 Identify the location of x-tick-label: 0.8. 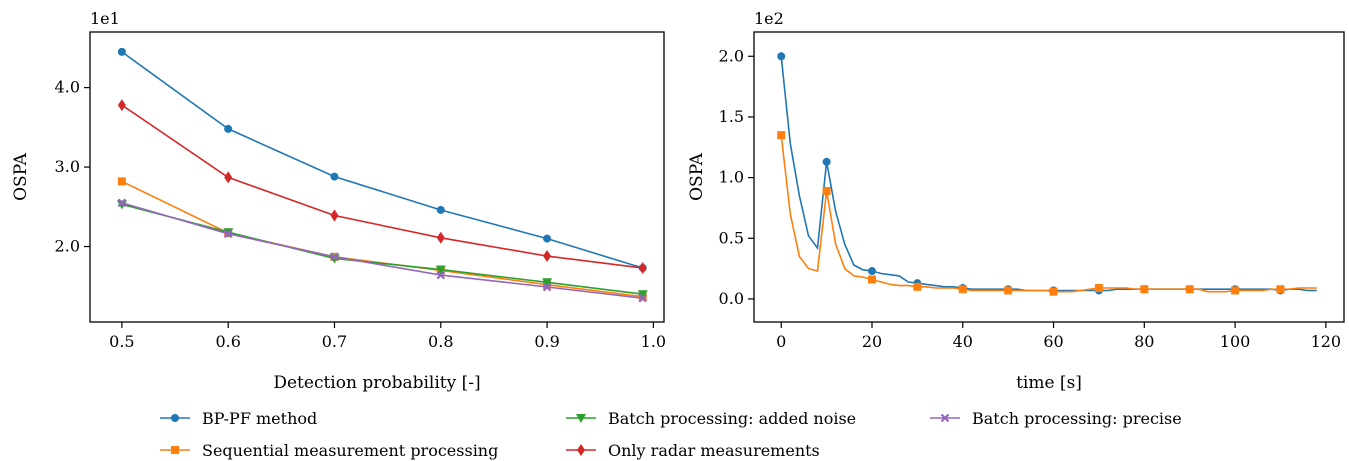
(440, 341).